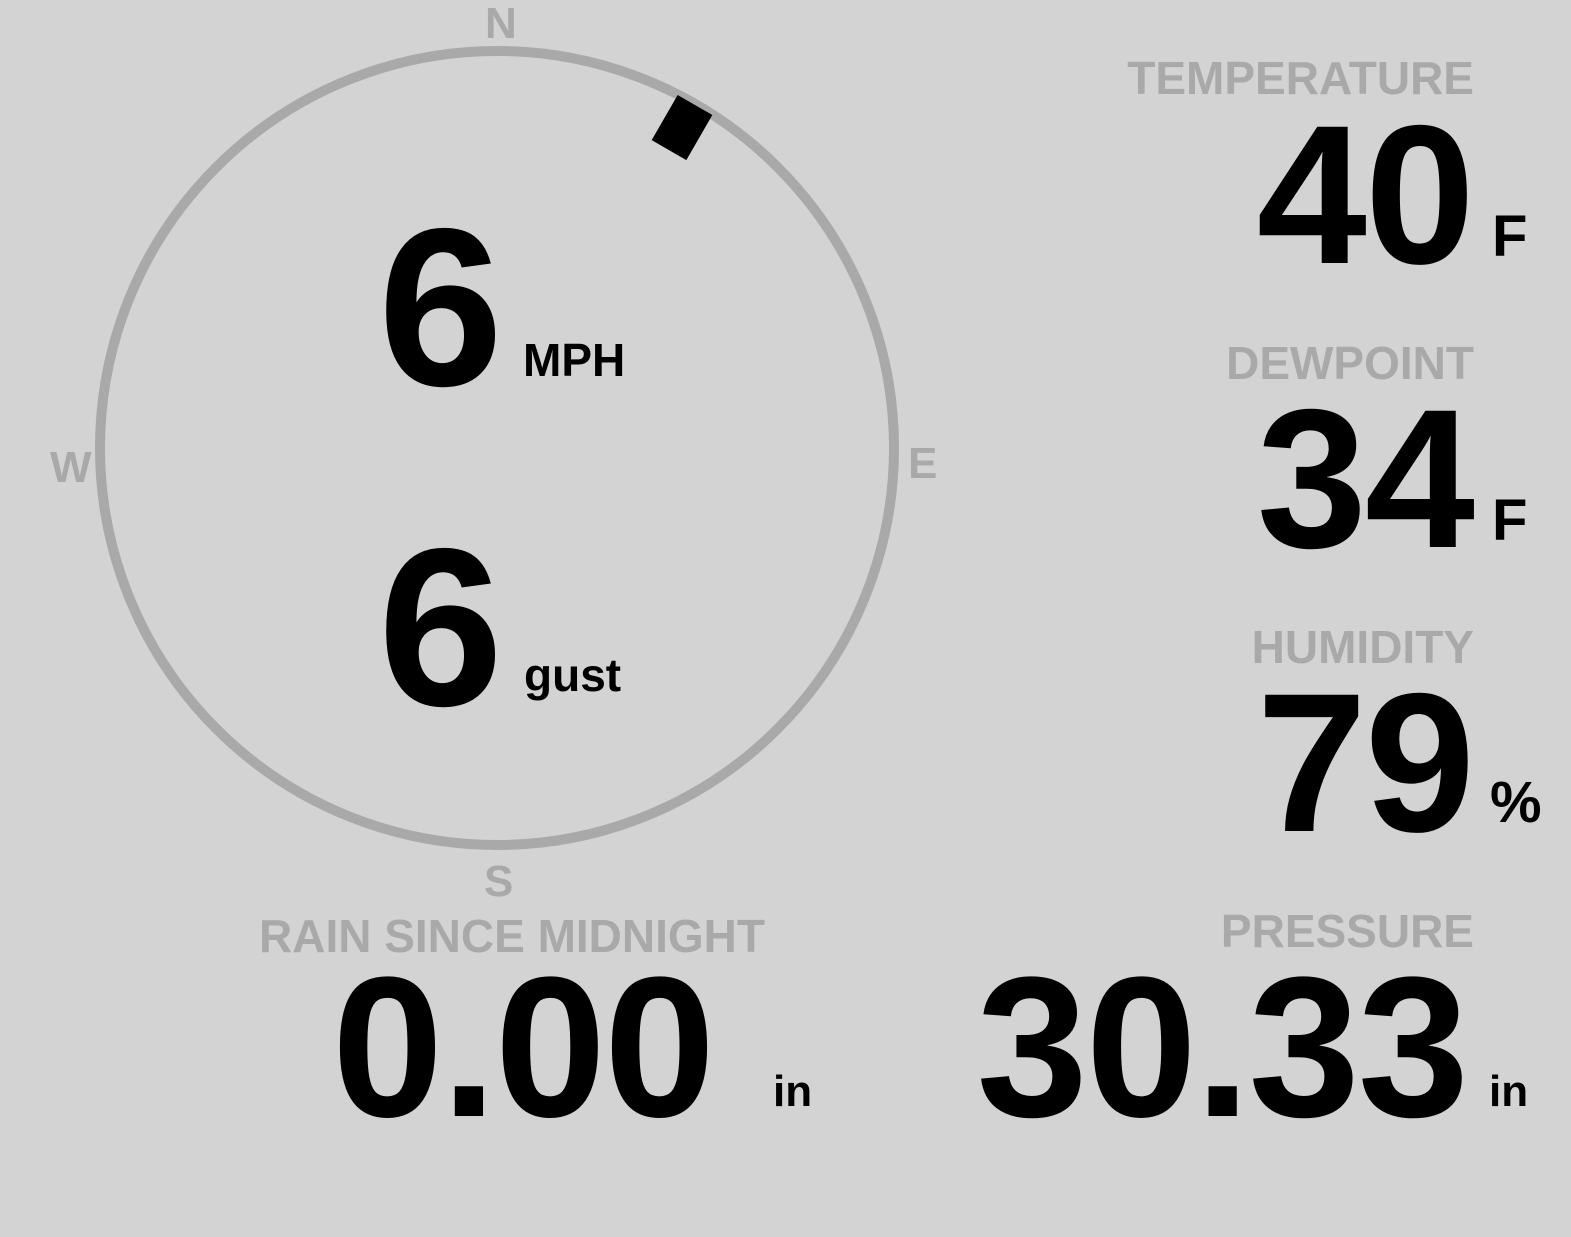  I want to click on pressure-unit: in, so click(1509, 1091).